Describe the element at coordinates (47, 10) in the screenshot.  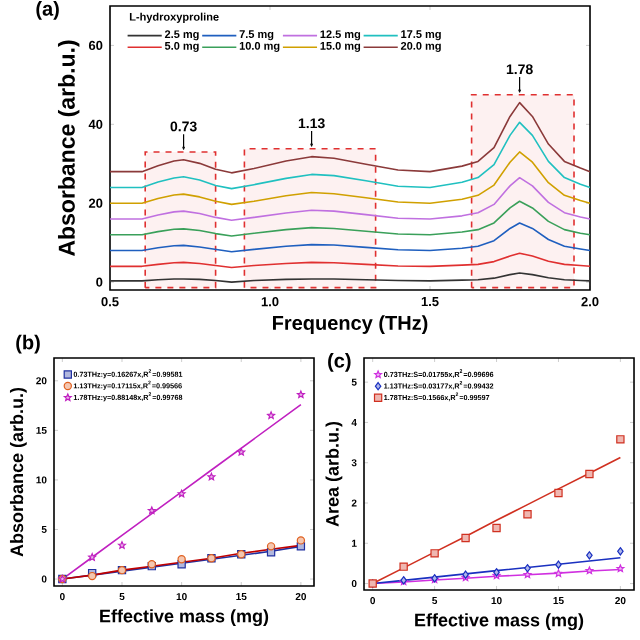
I see `chart-title: (a)` at that location.